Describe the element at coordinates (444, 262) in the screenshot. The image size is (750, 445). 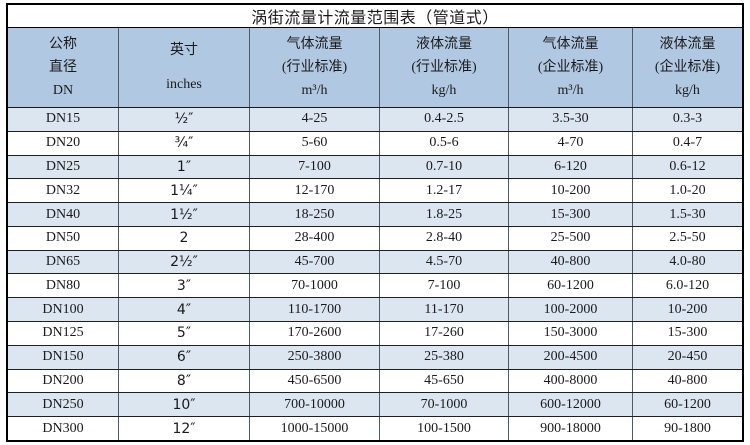
I see `table-cell: 4.5-70` at that location.